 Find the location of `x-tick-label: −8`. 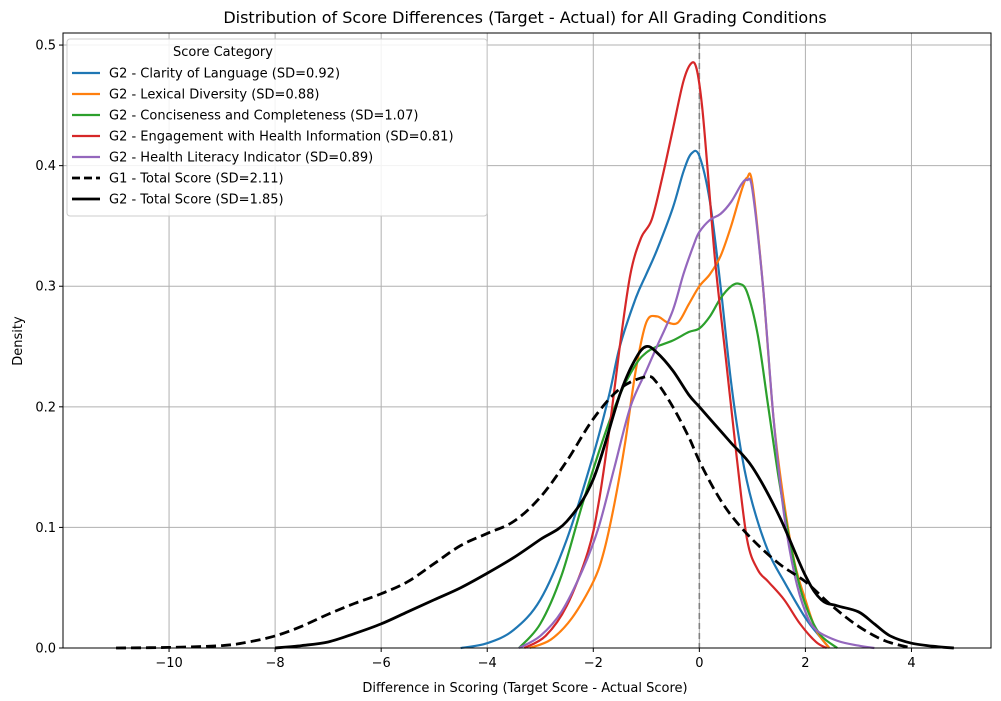

x-tick-label: −8 is located at coordinates (275, 663).